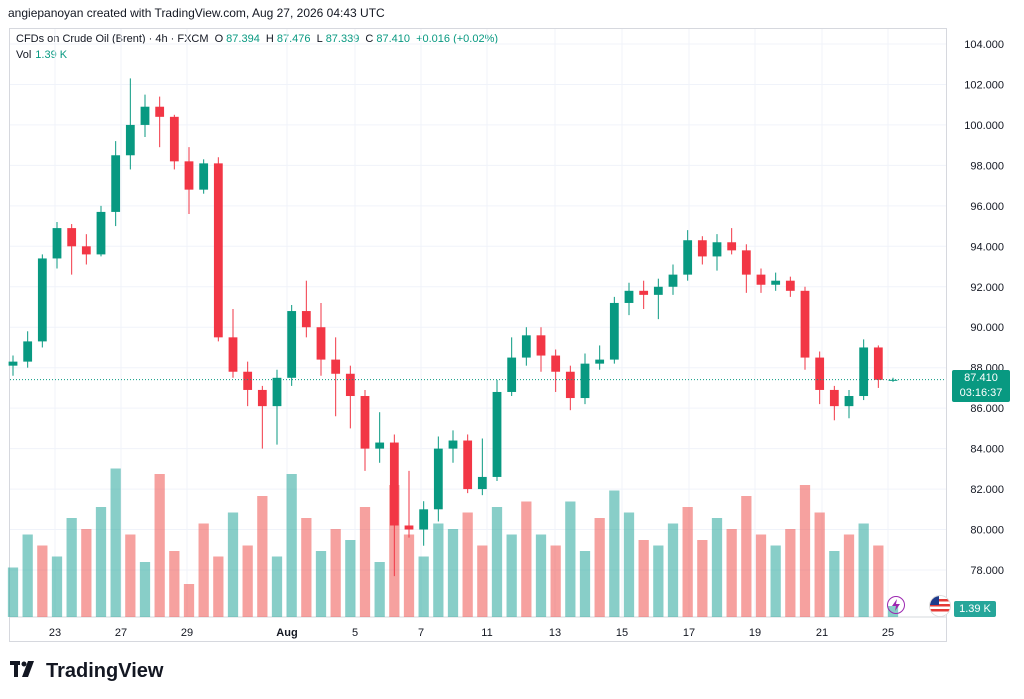 Image resolution: width=1024 pixels, height=699 pixels. I want to click on price-tick-label: 80.000, so click(987, 531).